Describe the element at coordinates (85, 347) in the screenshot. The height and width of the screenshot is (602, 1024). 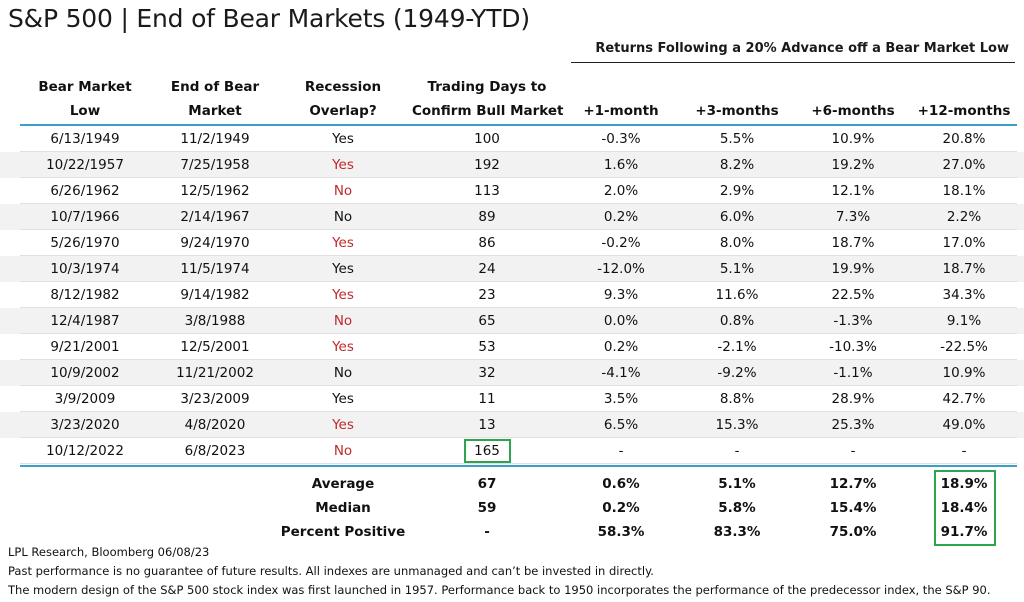
I see `cell-bear-market-low: 9/21/2001` at that location.